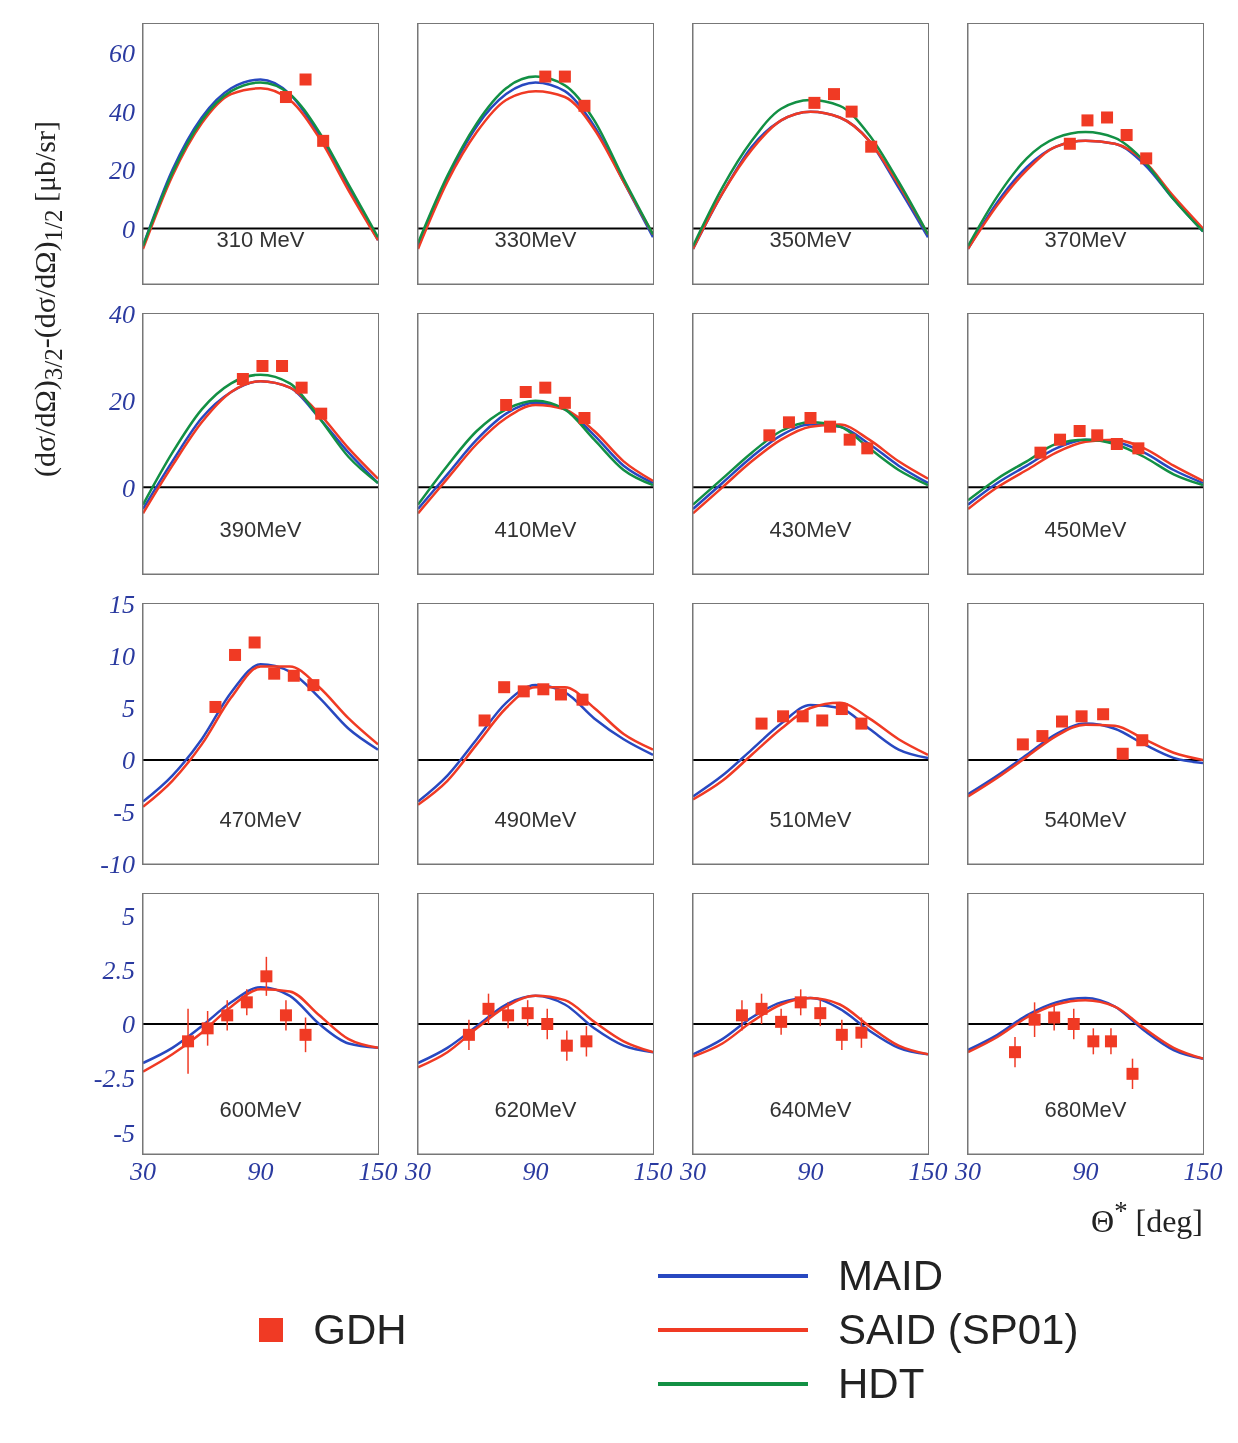 This screenshot has width=1238, height=1443. Describe the element at coordinates (881, 1384) in the screenshot. I see `legend-label: HDT` at that location.